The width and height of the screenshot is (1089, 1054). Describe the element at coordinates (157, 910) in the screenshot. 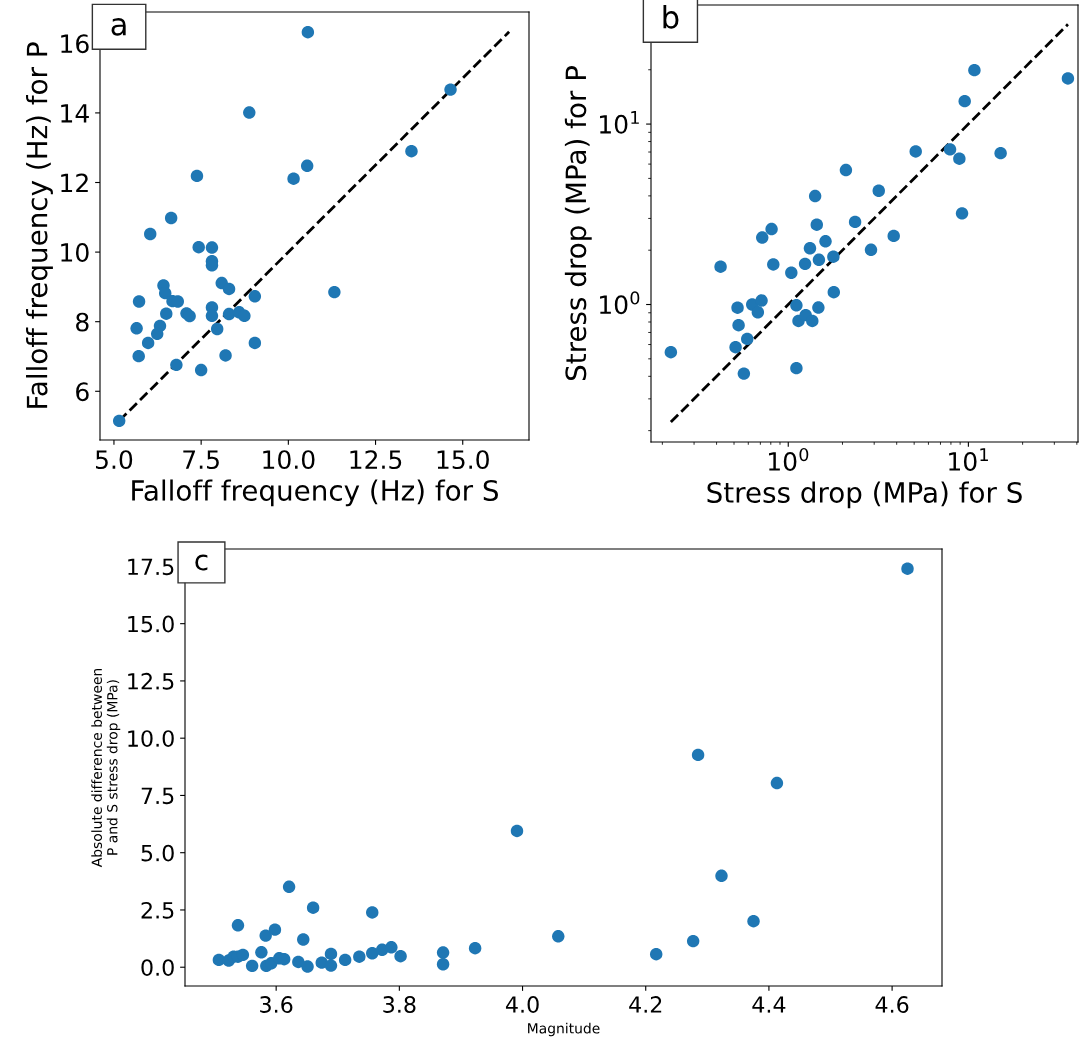

I see `y-tick-label: 2.5` at that location.